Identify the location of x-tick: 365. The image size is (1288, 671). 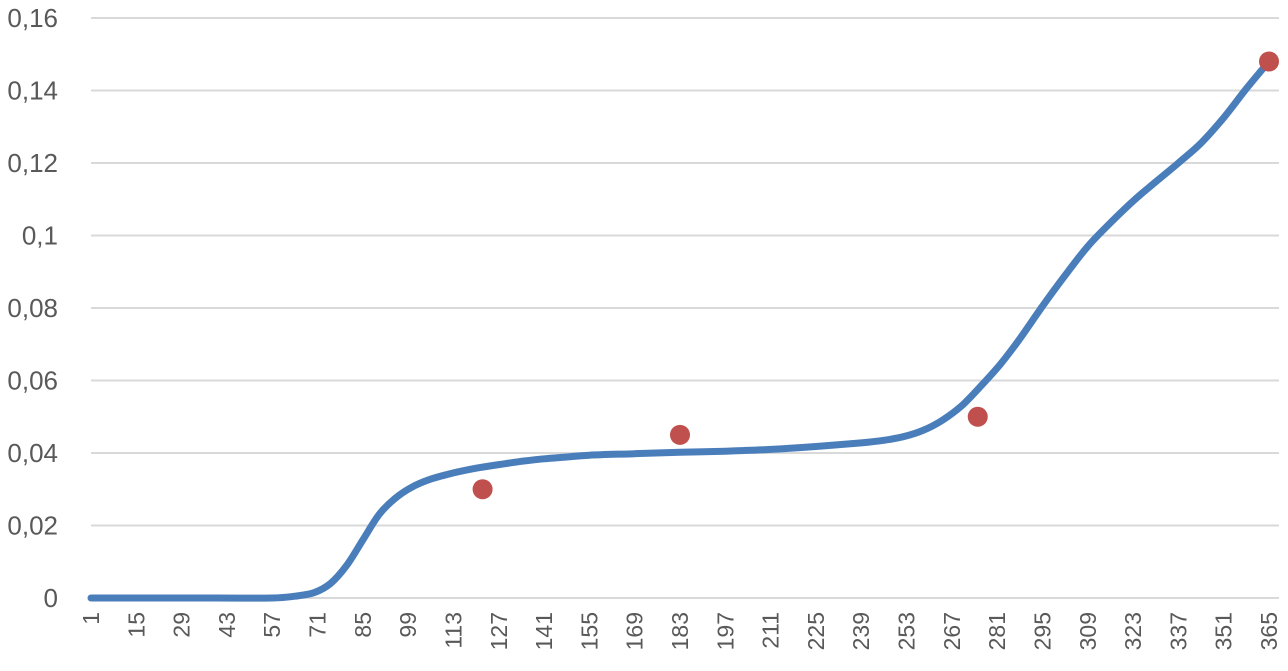
(1269, 631).